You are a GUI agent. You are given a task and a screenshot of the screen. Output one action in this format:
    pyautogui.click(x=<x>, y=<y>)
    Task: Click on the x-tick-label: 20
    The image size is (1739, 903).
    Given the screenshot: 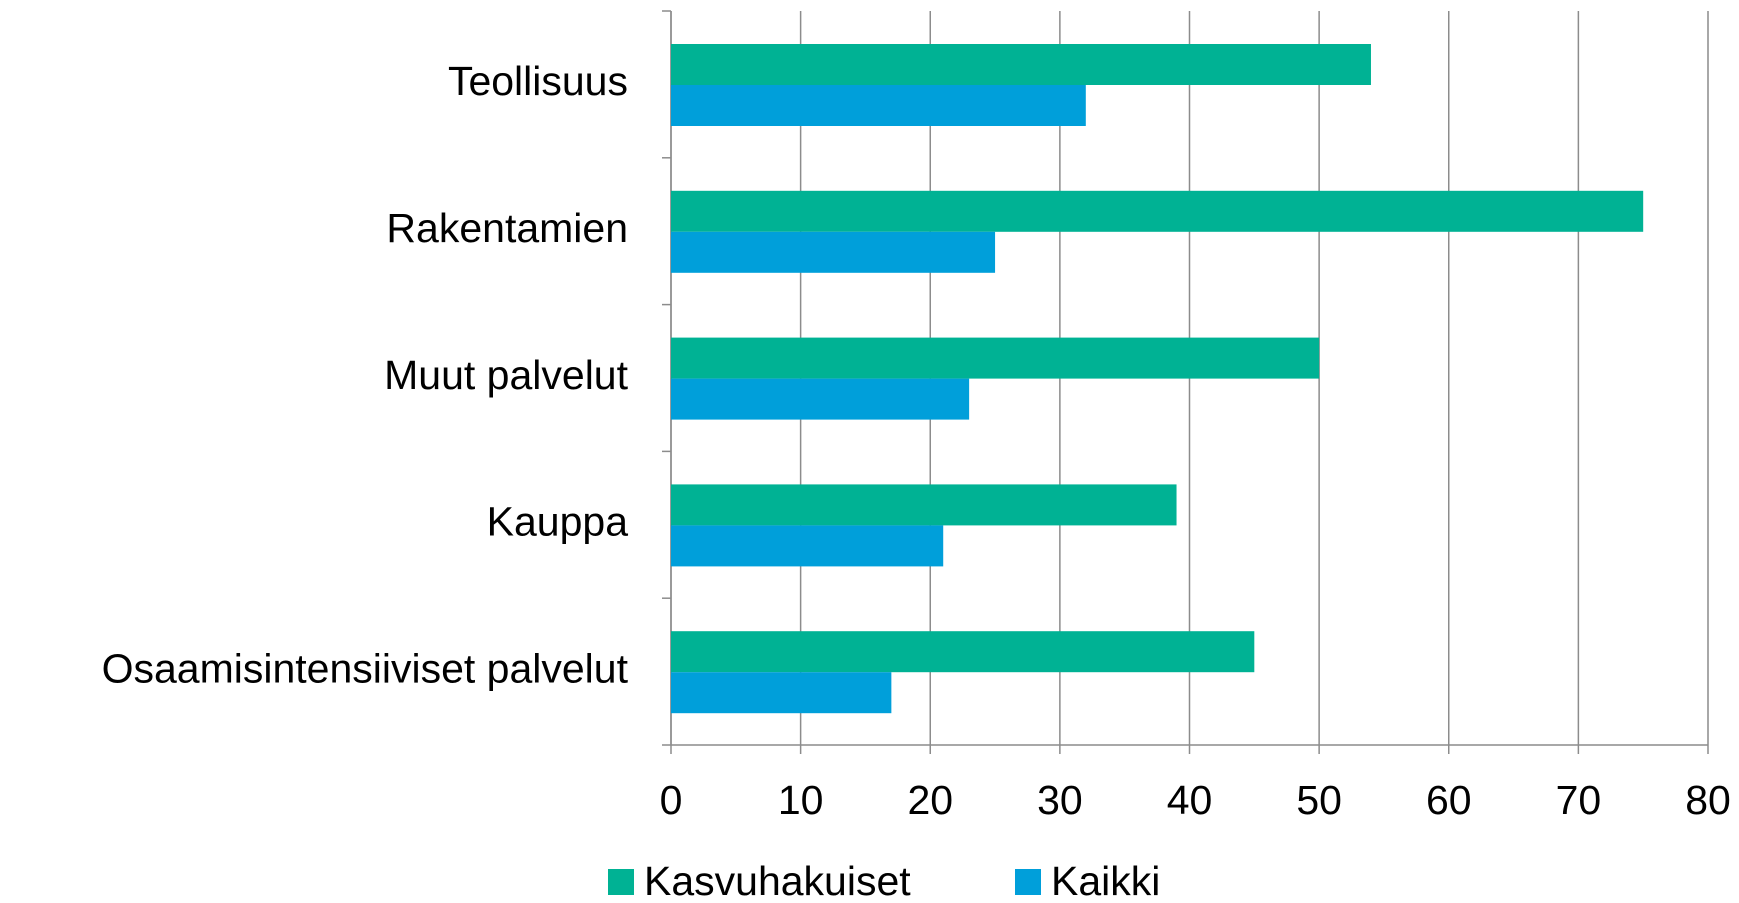 What is the action you would take?
    pyautogui.click(x=930, y=800)
    